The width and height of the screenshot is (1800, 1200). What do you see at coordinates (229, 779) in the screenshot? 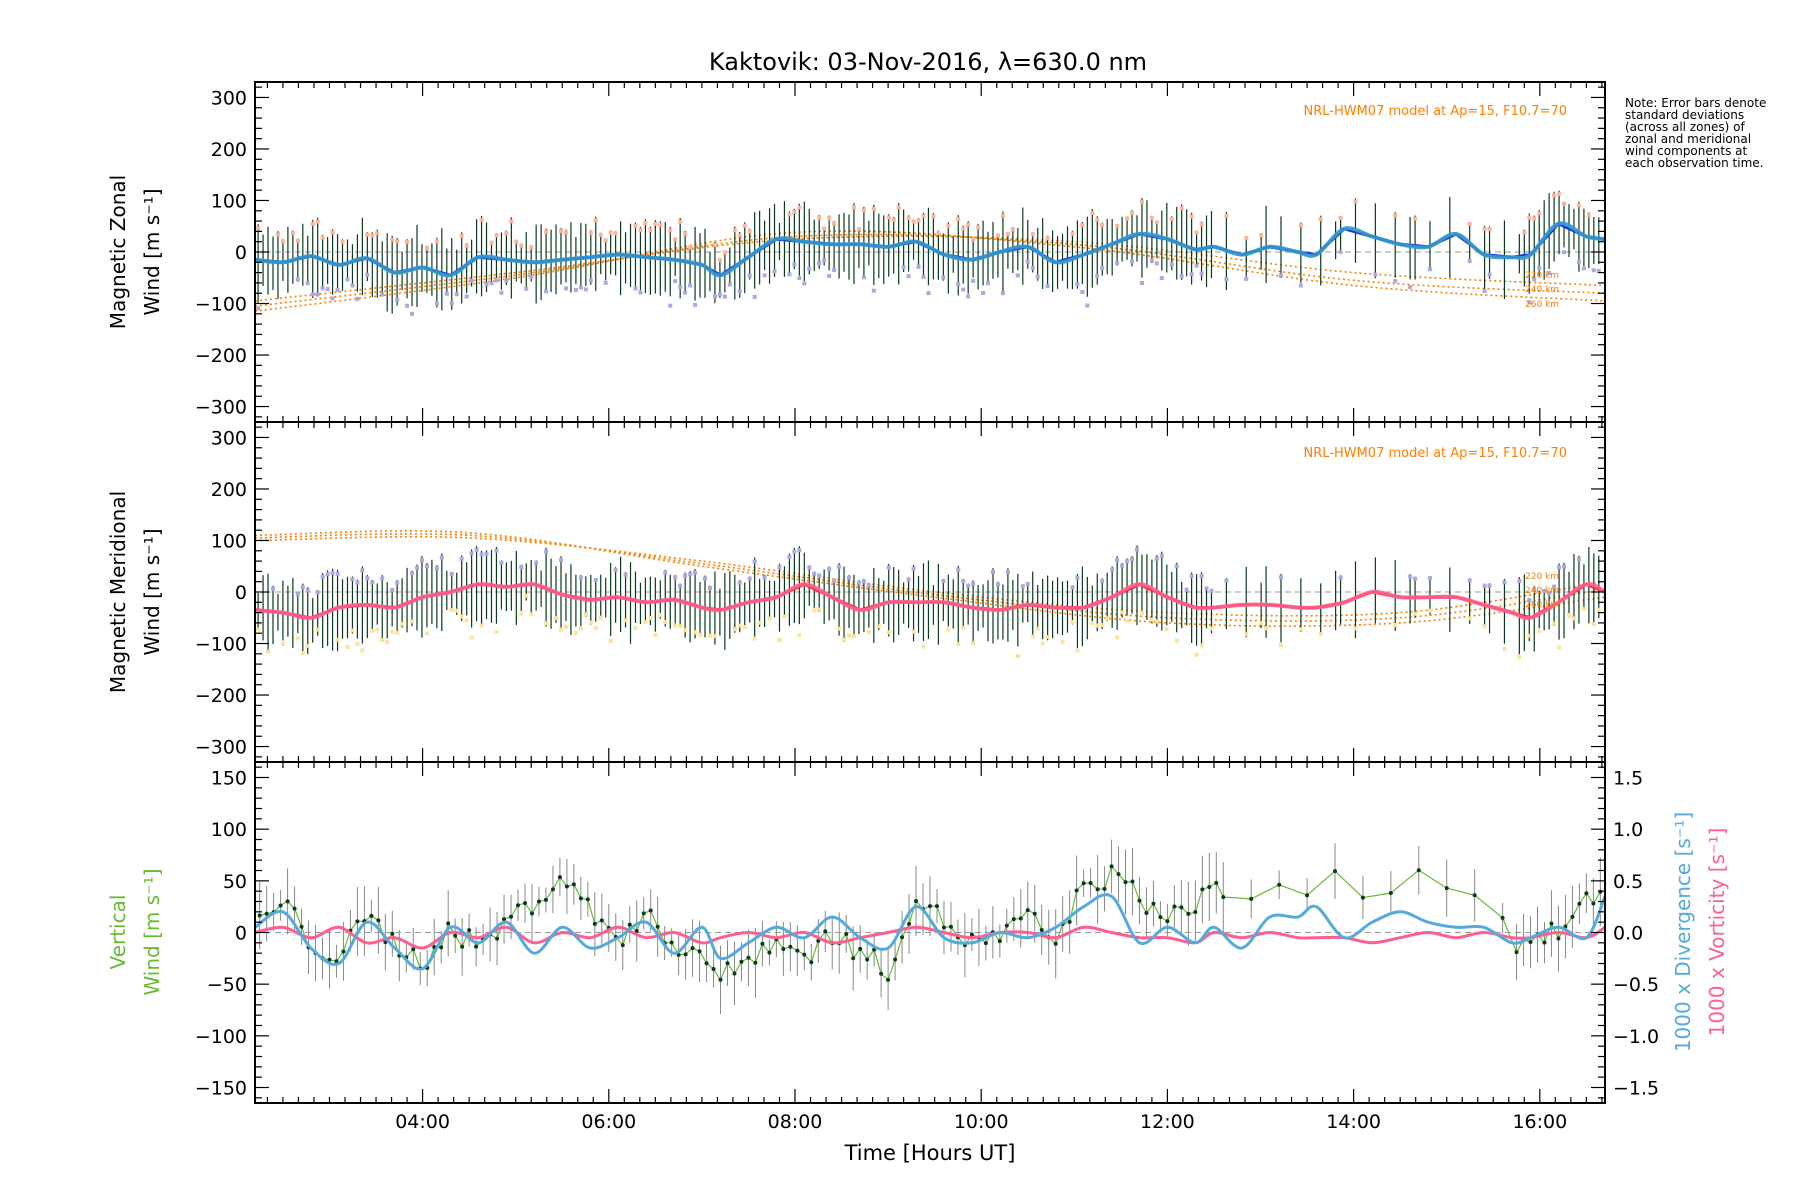
I see `y-tick-label: 150` at bounding box center [229, 779].